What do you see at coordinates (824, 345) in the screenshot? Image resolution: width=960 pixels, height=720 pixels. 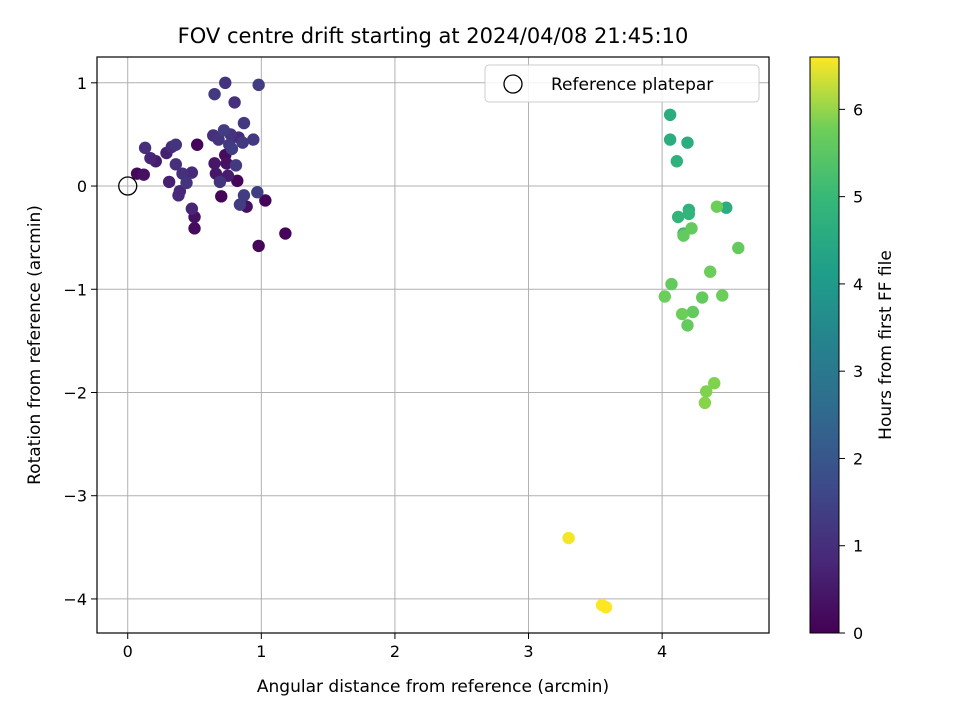 I see `colorbar-gradient` at bounding box center [824, 345].